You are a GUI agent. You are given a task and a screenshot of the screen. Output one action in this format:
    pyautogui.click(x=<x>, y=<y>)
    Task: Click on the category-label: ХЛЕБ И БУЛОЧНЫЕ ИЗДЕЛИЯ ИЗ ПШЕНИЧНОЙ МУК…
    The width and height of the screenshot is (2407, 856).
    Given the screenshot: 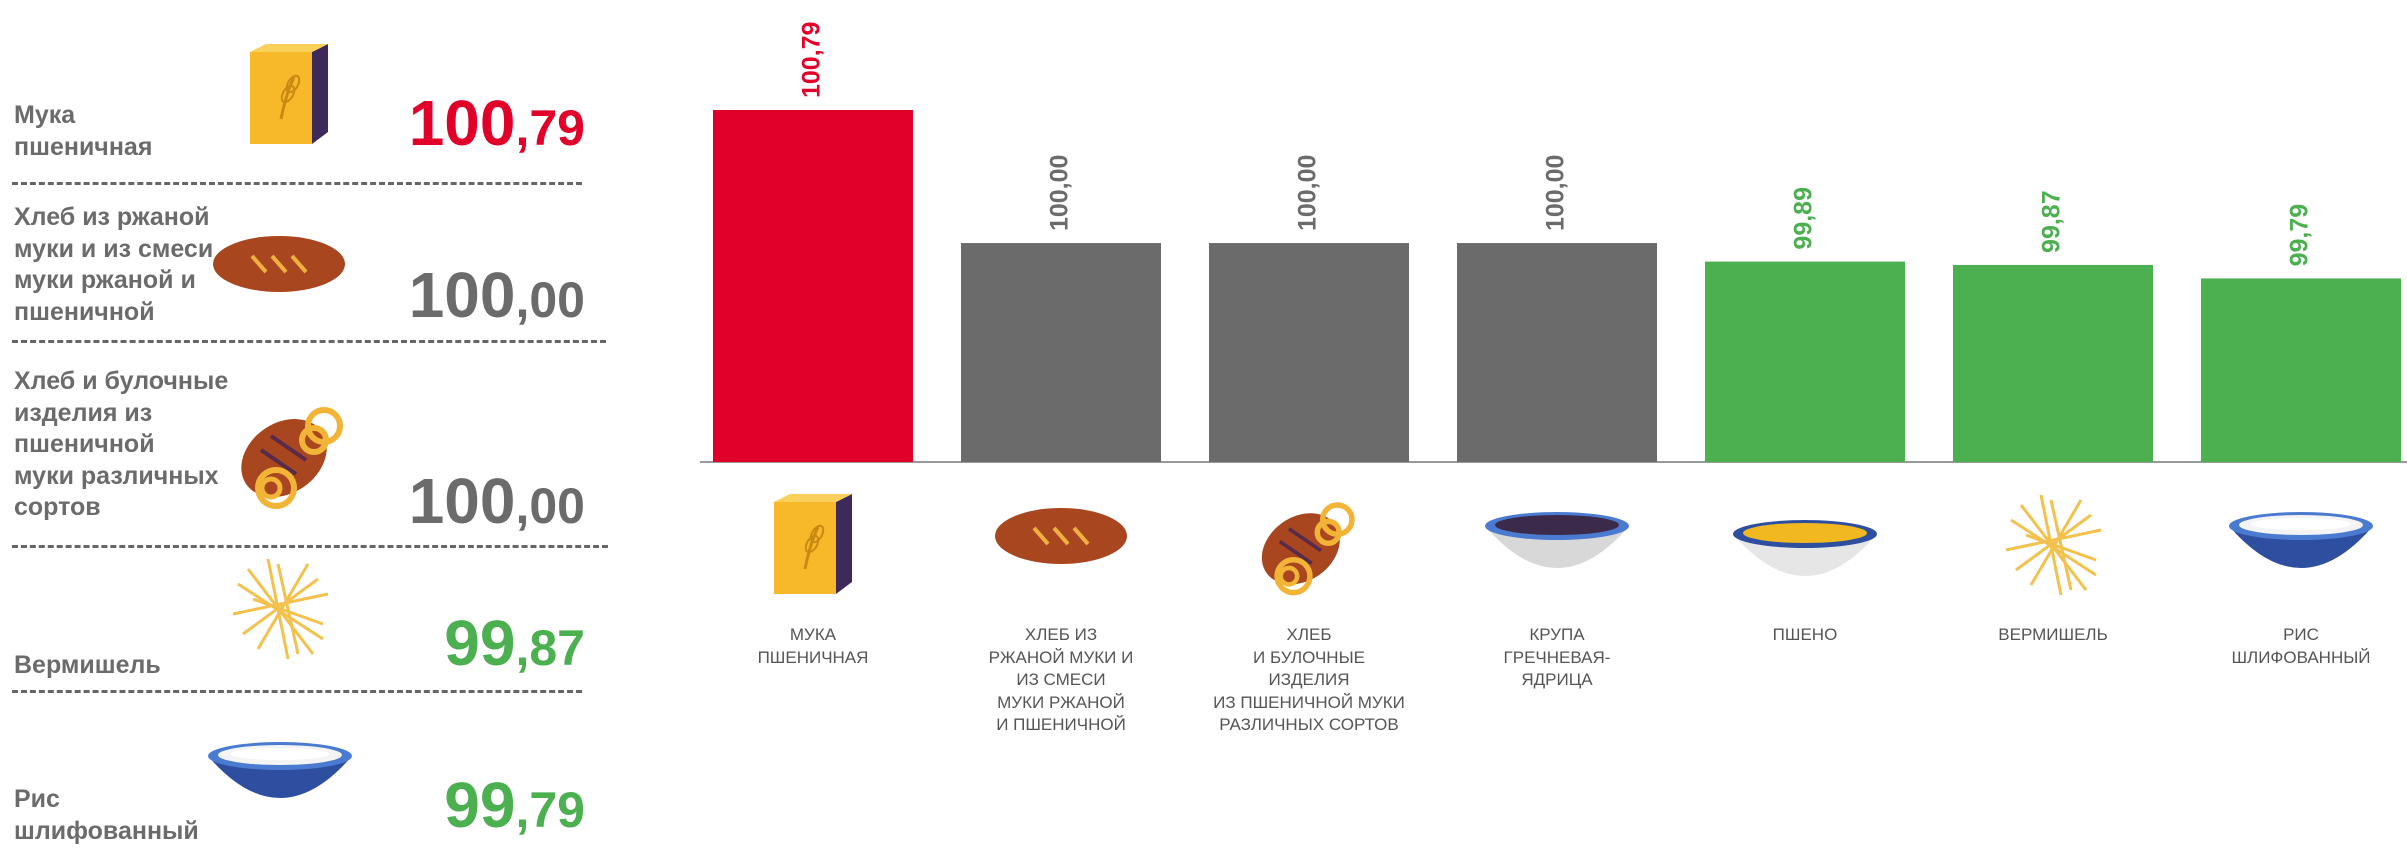 What is the action you would take?
    pyautogui.click(x=1309, y=679)
    